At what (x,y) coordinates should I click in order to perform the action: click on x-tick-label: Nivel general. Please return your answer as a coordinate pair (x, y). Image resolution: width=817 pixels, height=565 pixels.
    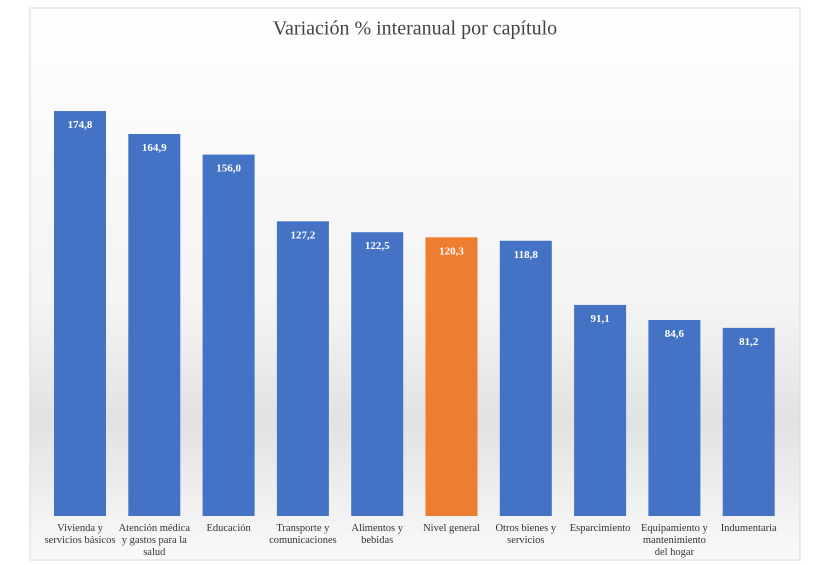
    Looking at the image, I should click on (451, 528).